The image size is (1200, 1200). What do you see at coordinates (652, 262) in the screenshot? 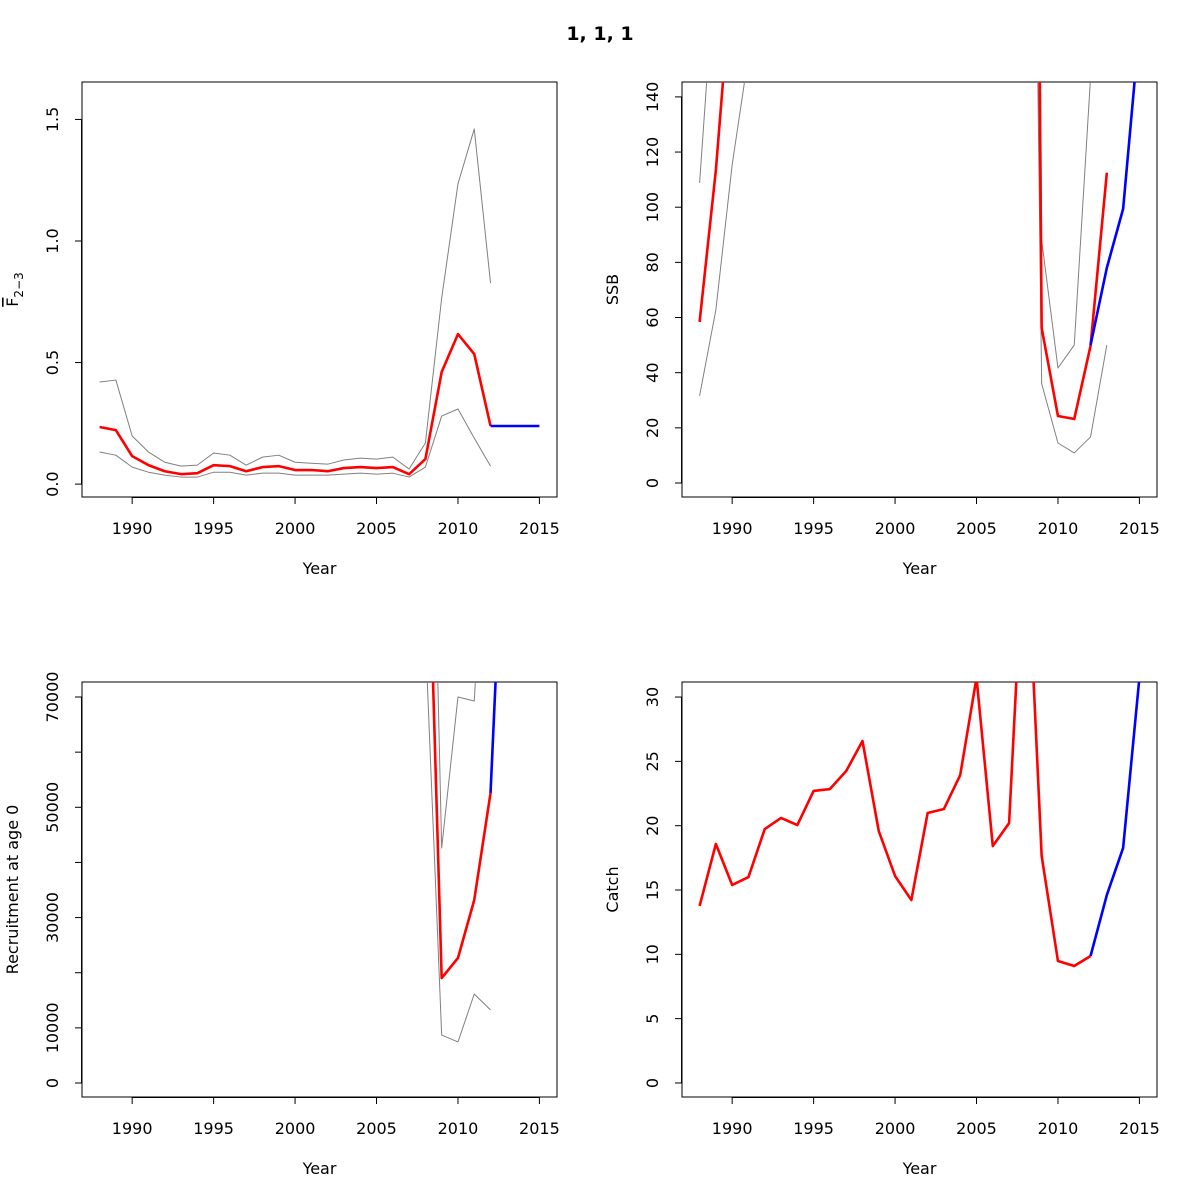
I see `y-tick-label: 80` at bounding box center [652, 262].